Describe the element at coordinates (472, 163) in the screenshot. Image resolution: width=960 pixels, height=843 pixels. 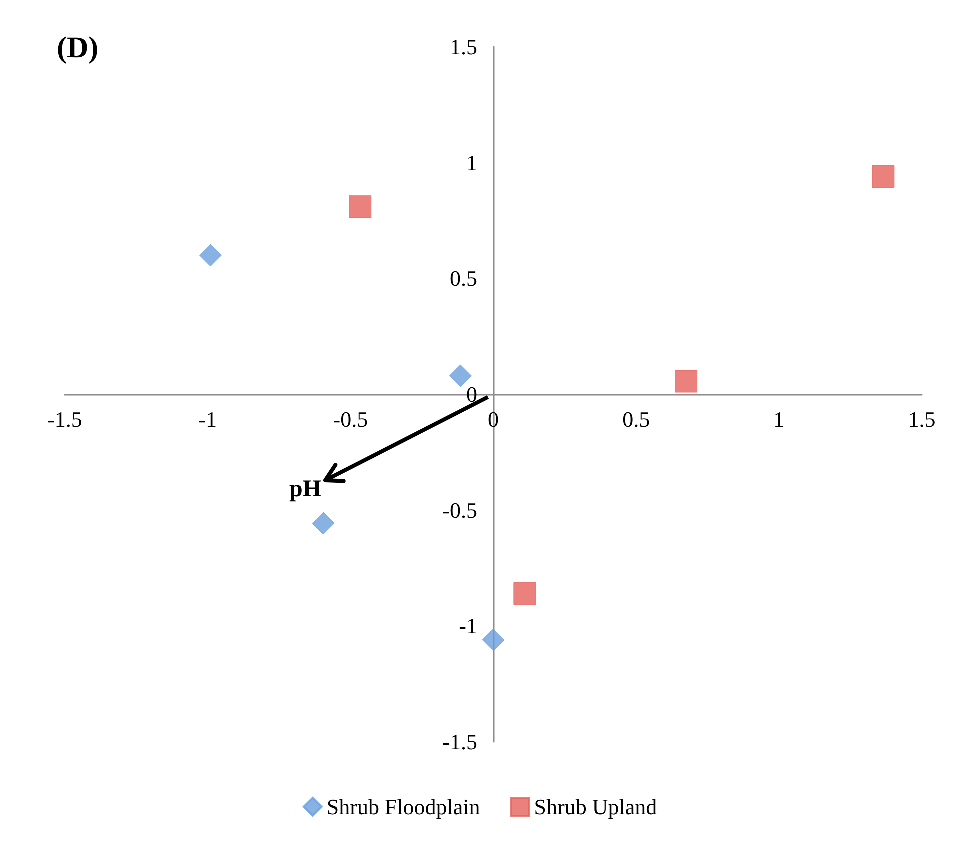
I see `y-tick-label: 1` at that location.